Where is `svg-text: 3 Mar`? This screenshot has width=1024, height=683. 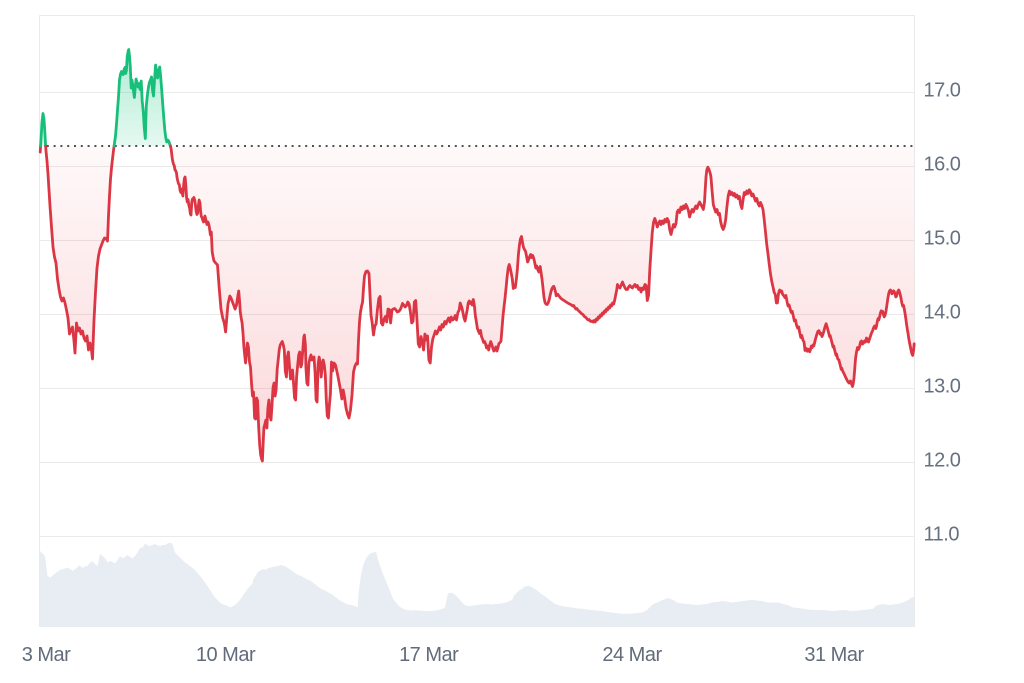 svg-text: 3 Mar is located at coordinates (46, 655).